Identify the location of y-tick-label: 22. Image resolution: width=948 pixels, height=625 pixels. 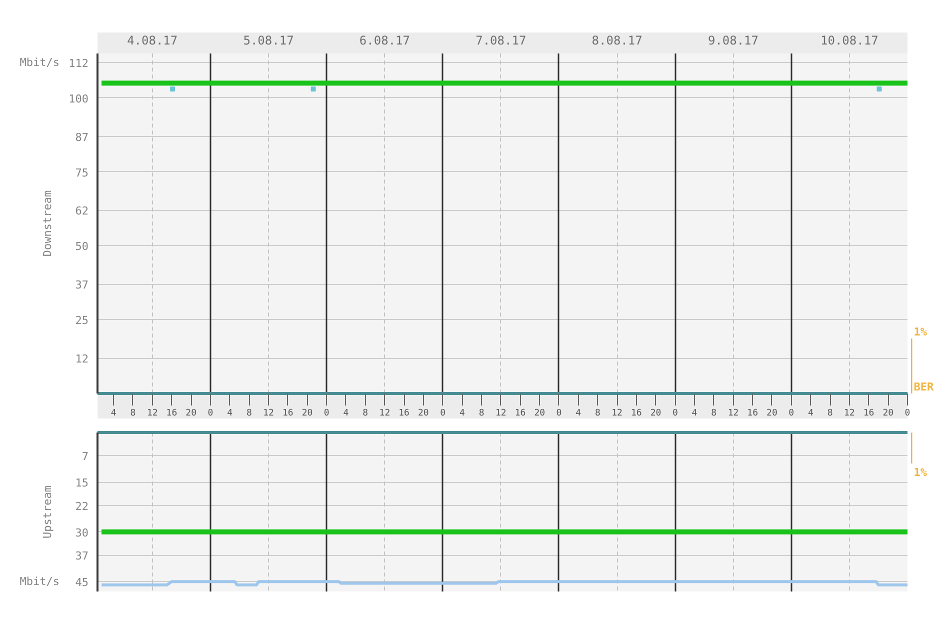
(82, 506).